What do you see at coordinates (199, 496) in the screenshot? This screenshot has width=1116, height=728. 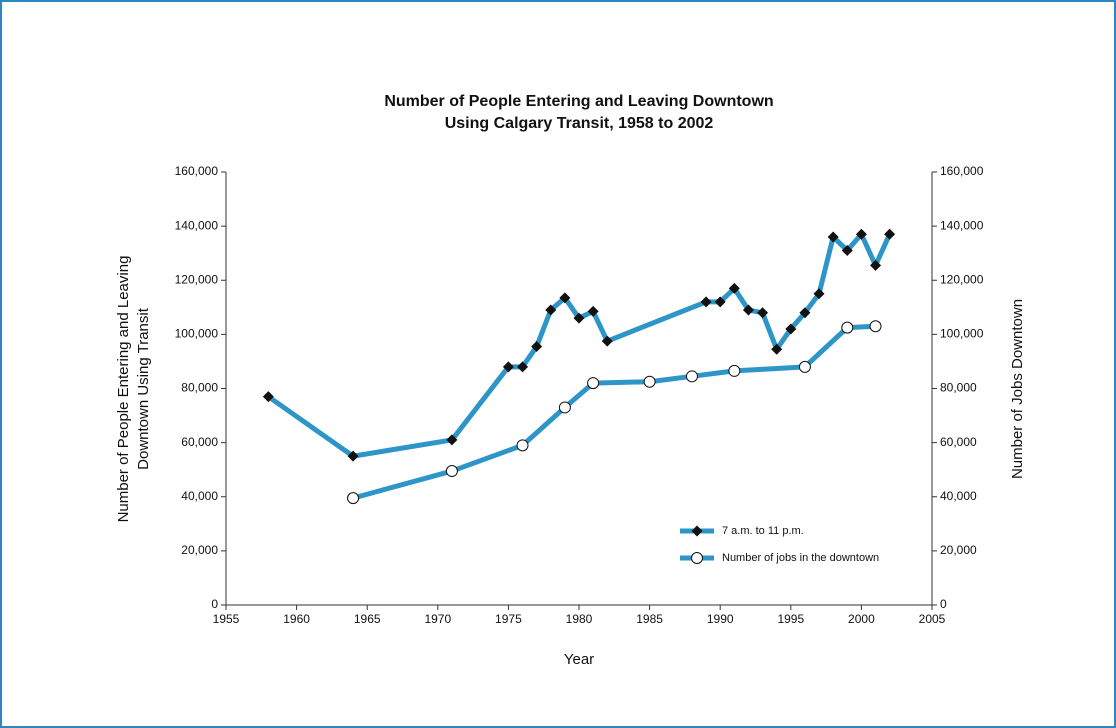 I see `y-tick-label: 40,000` at bounding box center [199, 496].